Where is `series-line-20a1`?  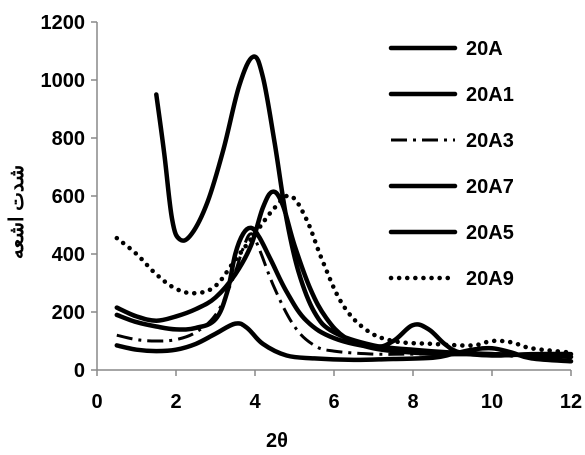
series-line-20a1 is located at coordinates (344, 342).